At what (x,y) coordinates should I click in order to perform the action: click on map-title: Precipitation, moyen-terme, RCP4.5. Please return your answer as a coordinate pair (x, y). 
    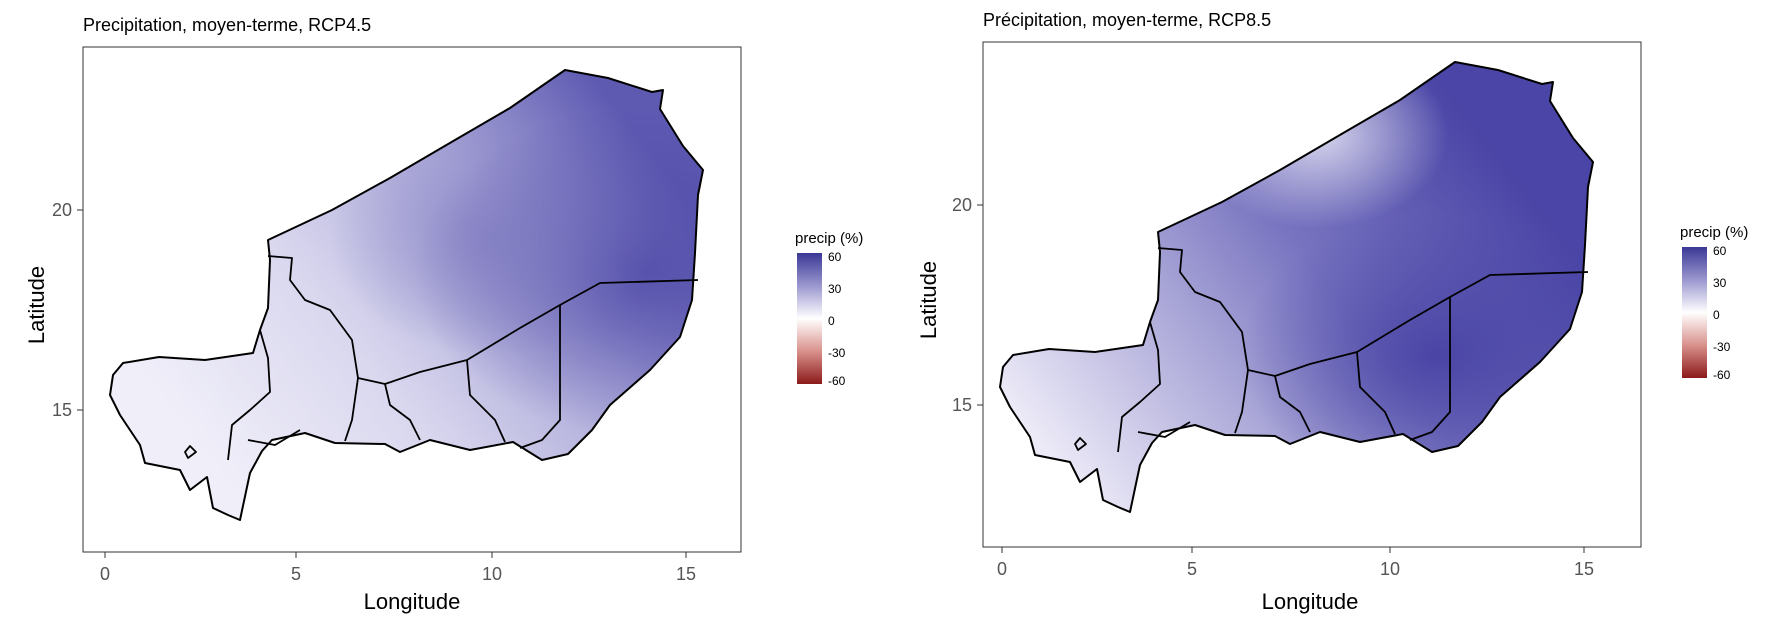
    Looking at the image, I should click on (227, 25).